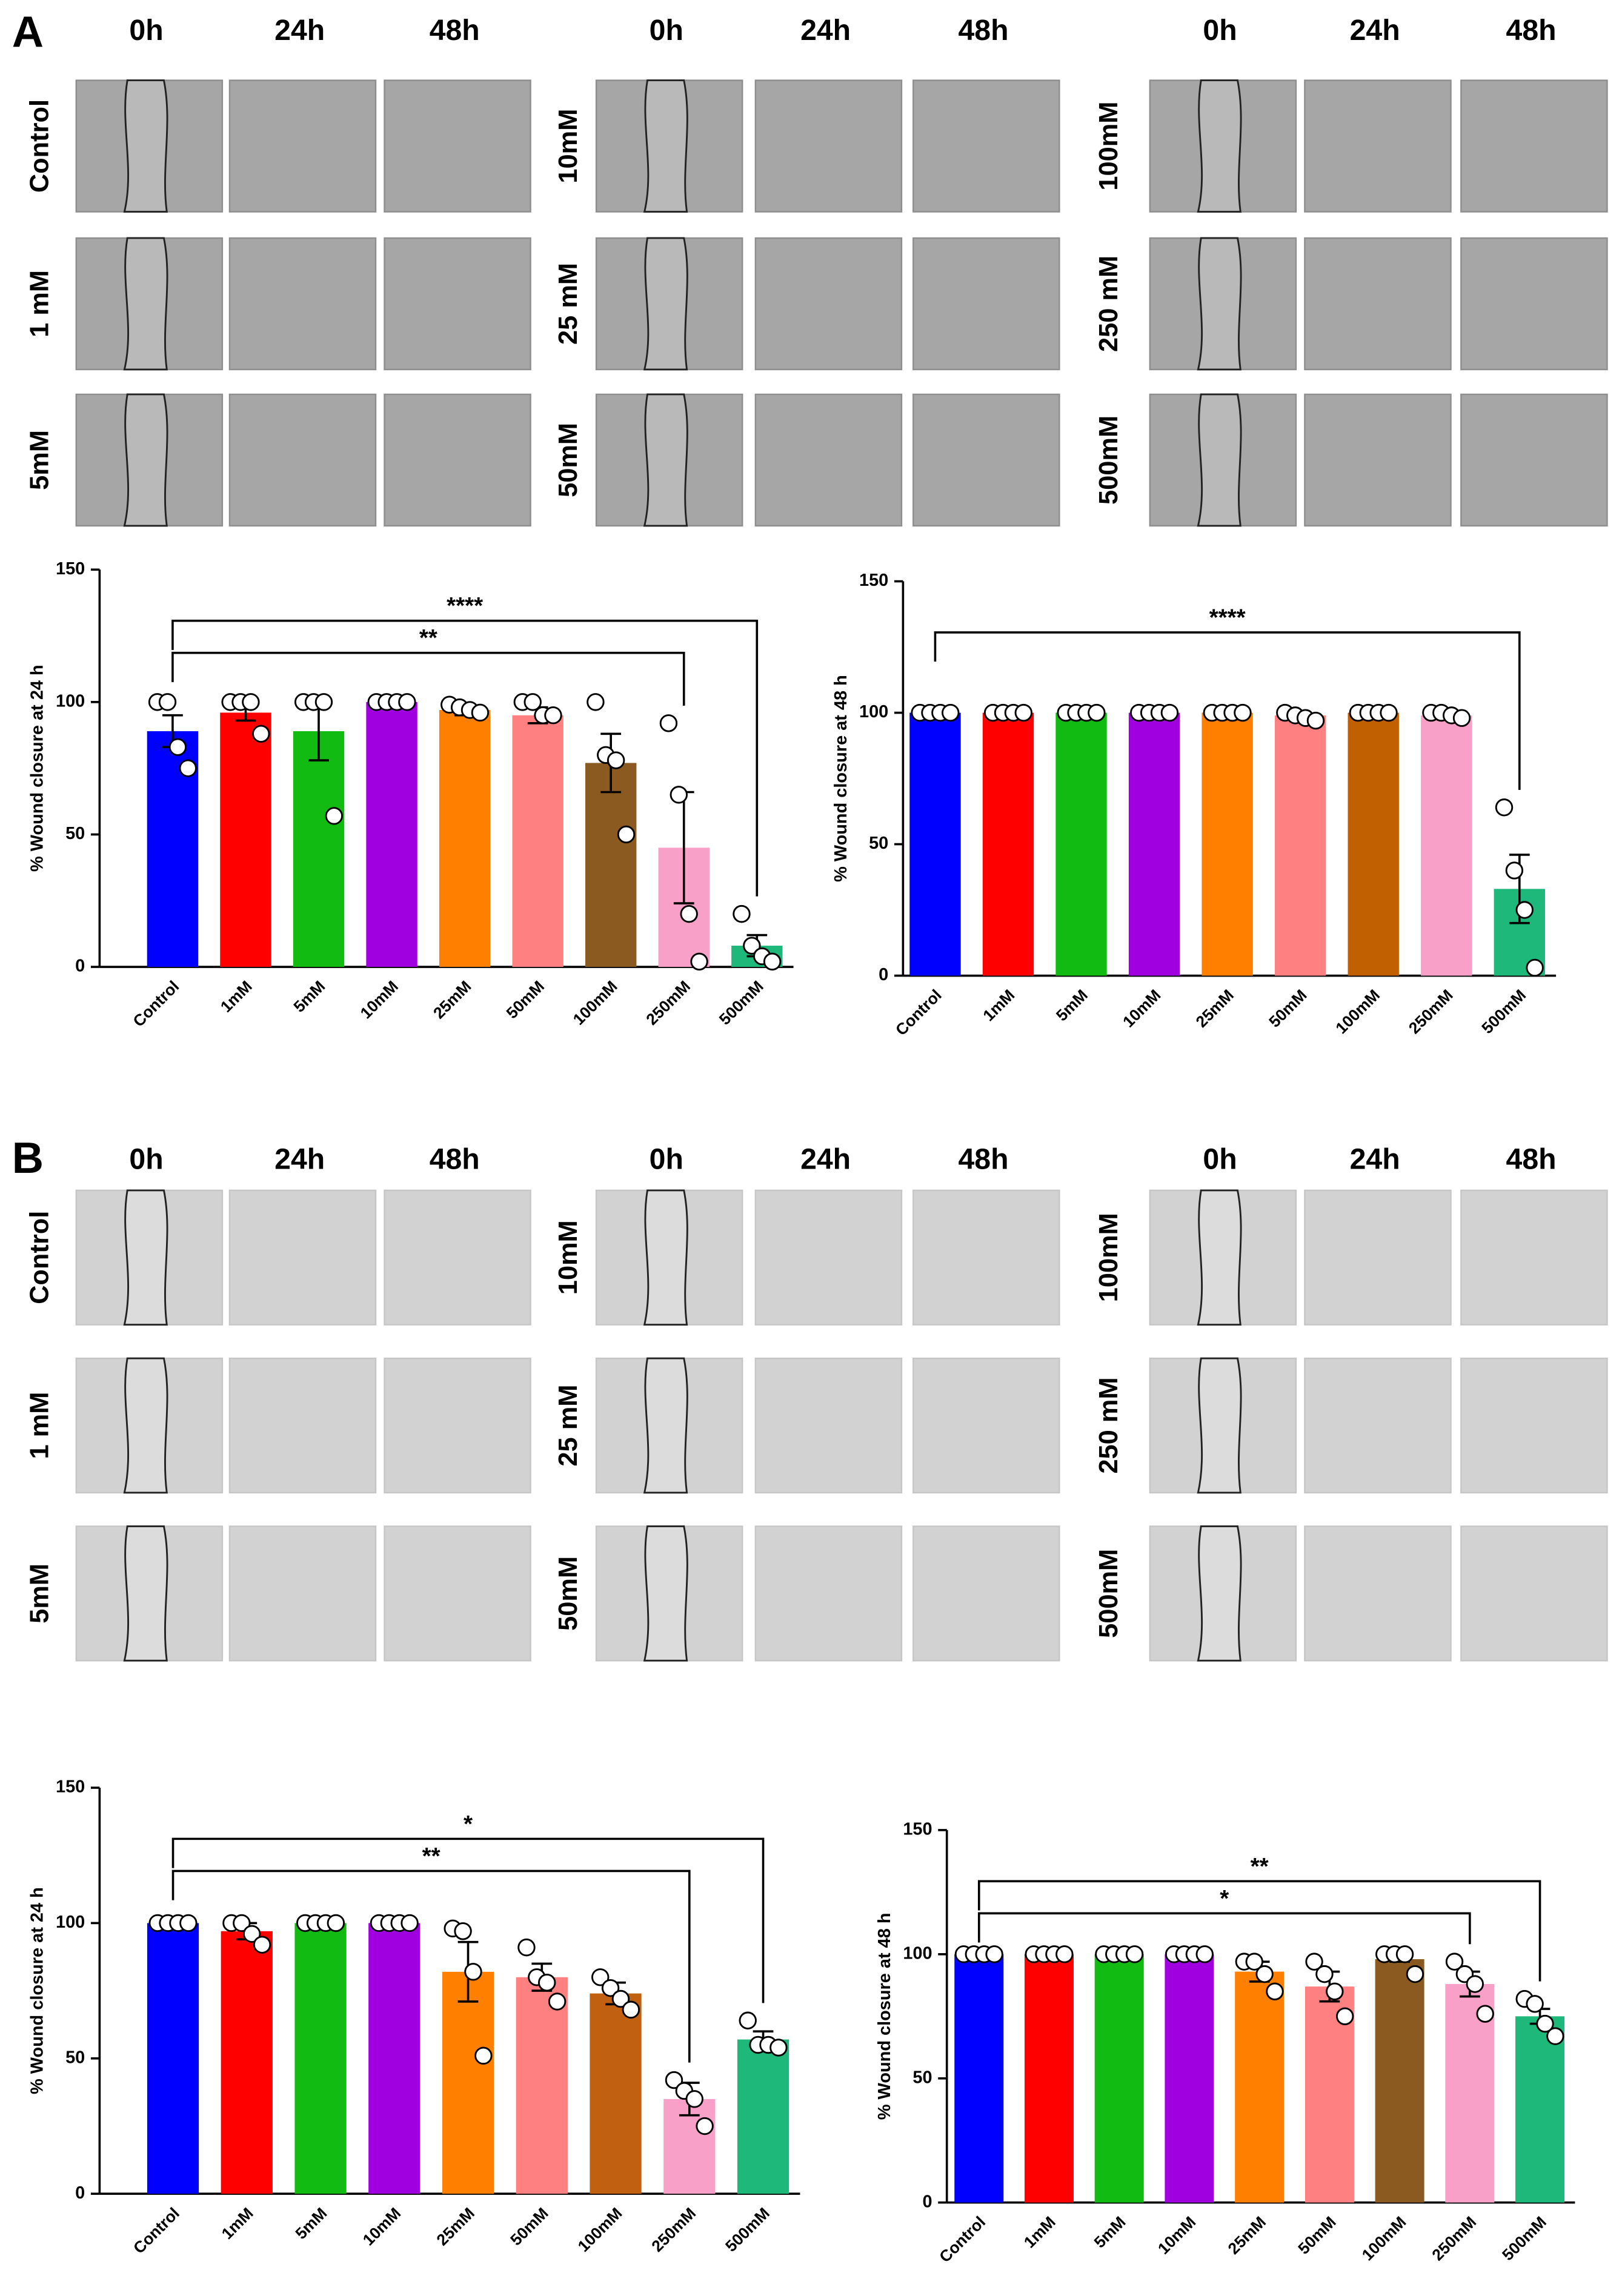  Describe the element at coordinates (40, 460) in the screenshot. I see `row-label: 5mM` at that location.